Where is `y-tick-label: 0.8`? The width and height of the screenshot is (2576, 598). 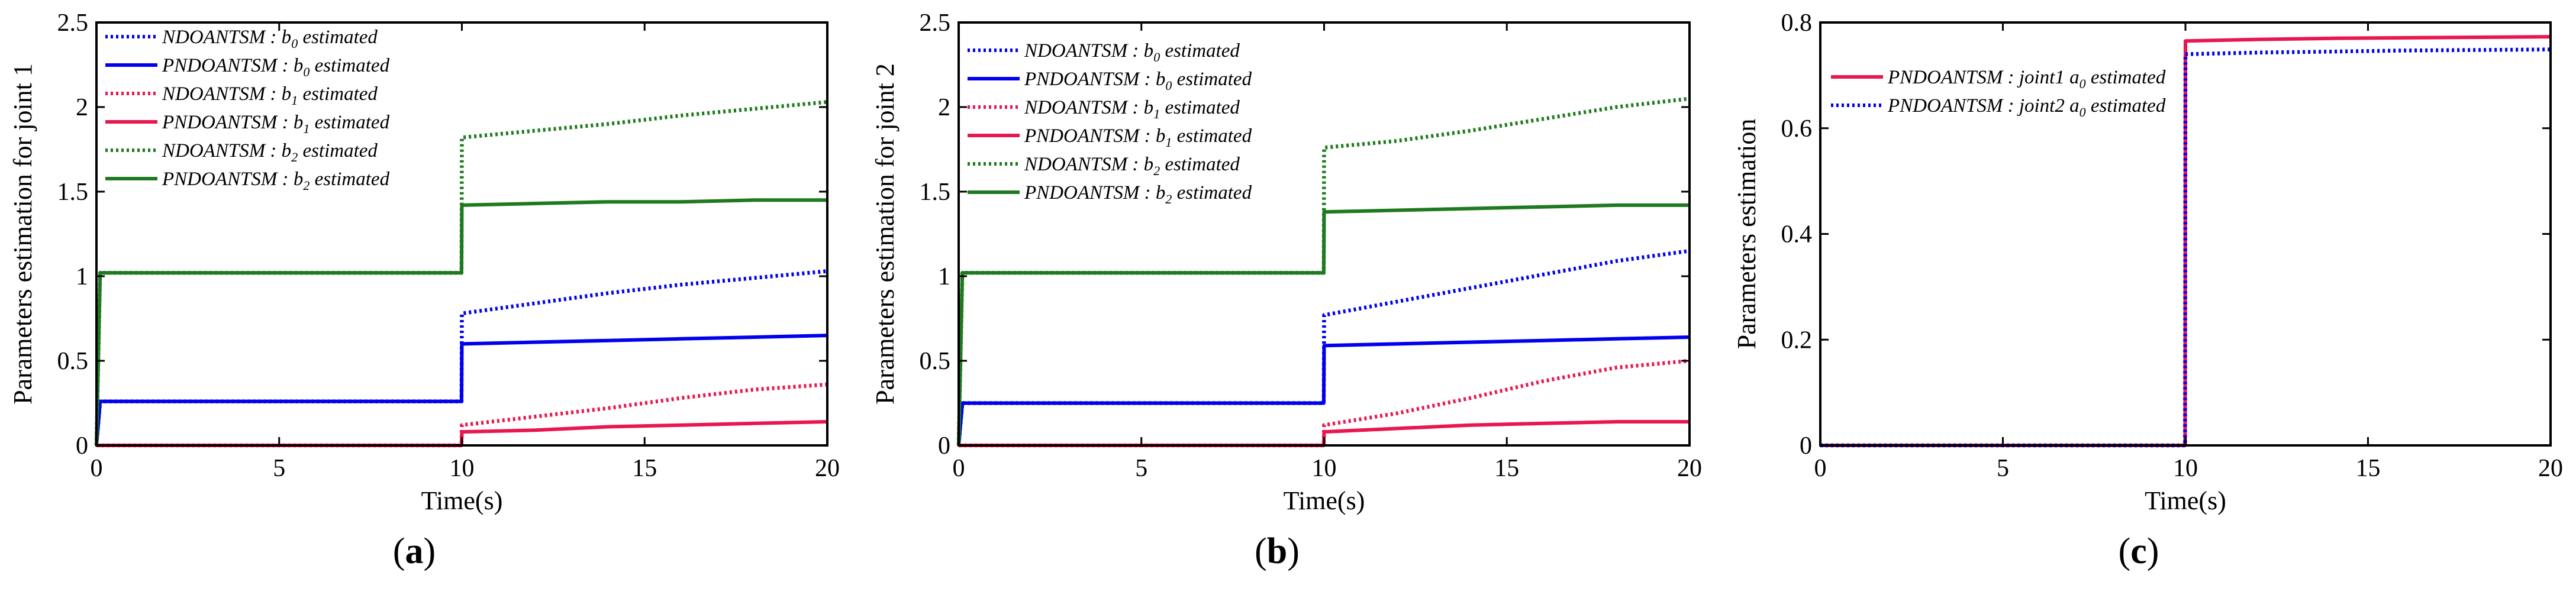
y-tick-label: 0.8 is located at coordinates (1797, 23).